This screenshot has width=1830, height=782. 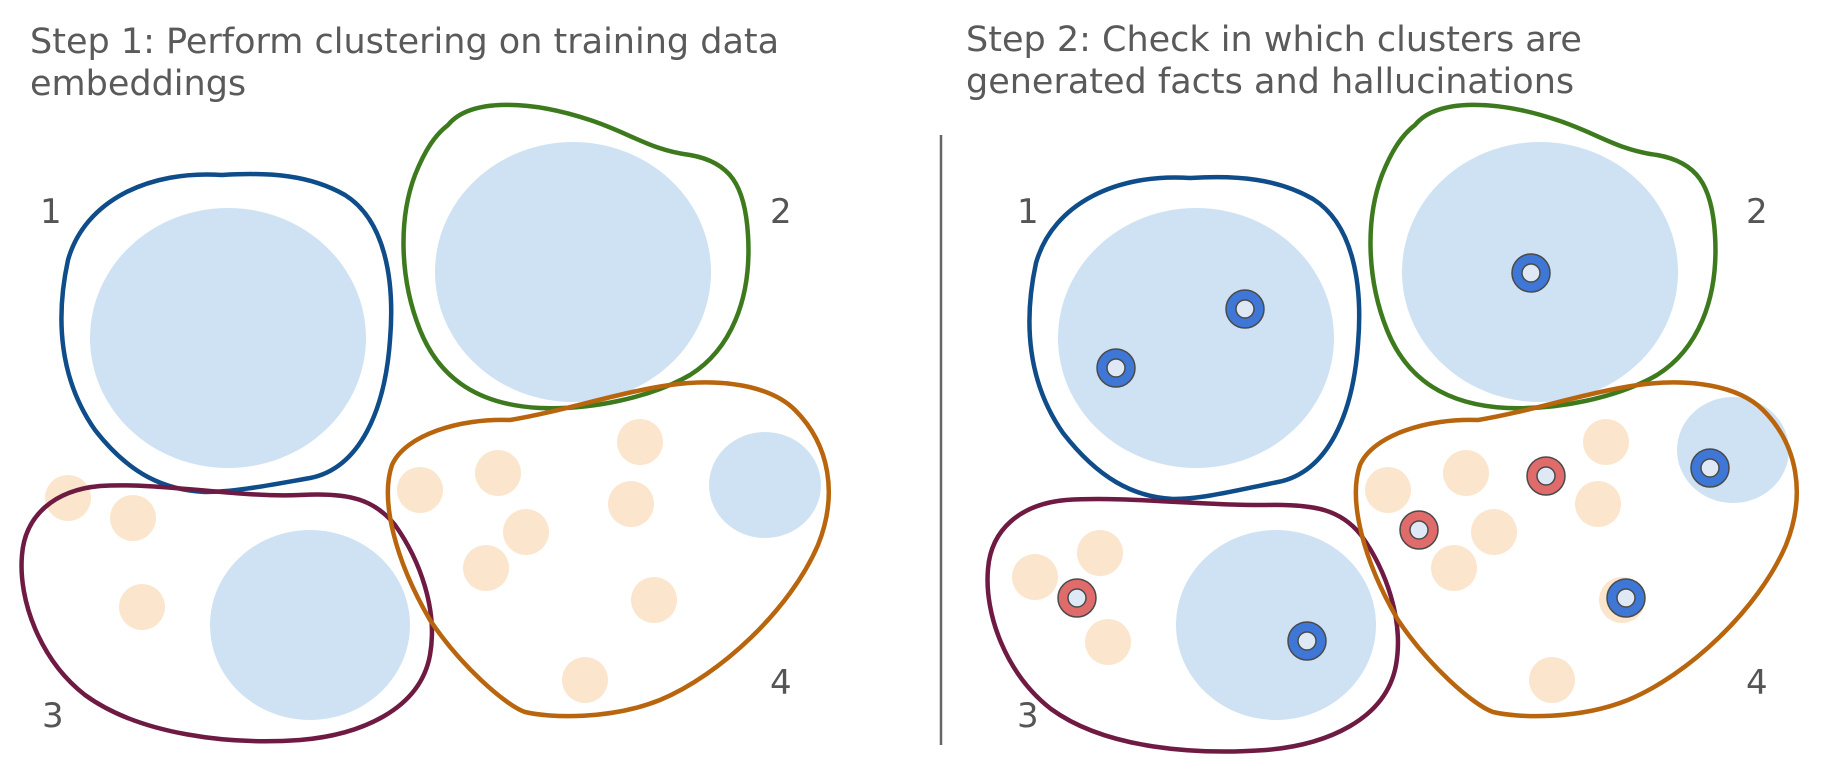 What do you see at coordinates (1028, 212) in the screenshot?
I see `panel-2-cluster-label-1: 1` at bounding box center [1028, 212].